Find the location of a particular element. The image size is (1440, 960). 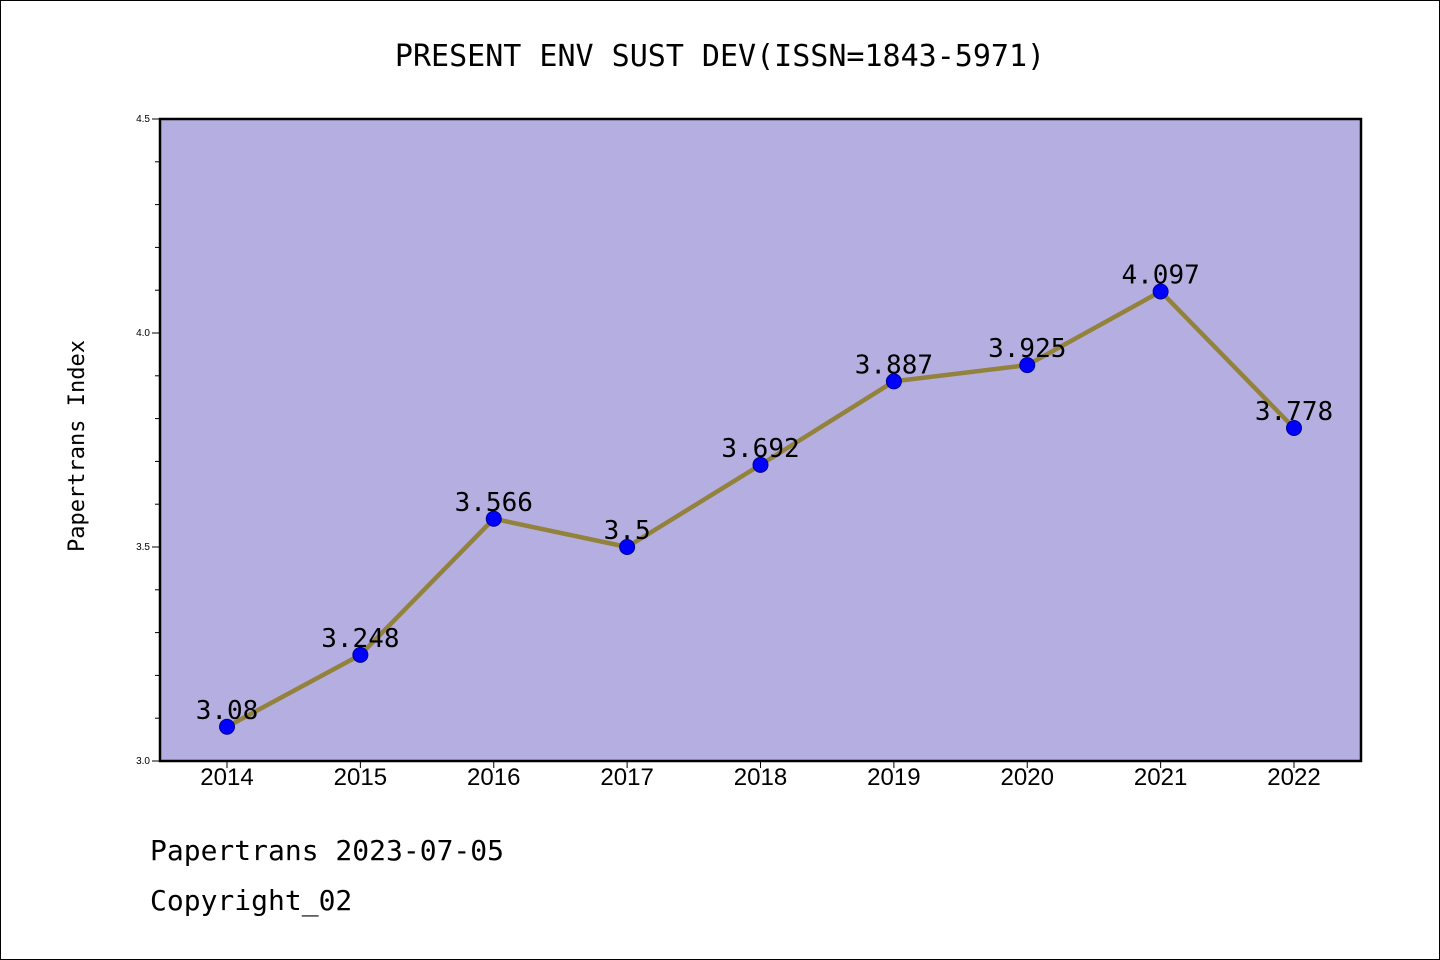

data-label: 4.097 is located at coordinates (1160, 275).